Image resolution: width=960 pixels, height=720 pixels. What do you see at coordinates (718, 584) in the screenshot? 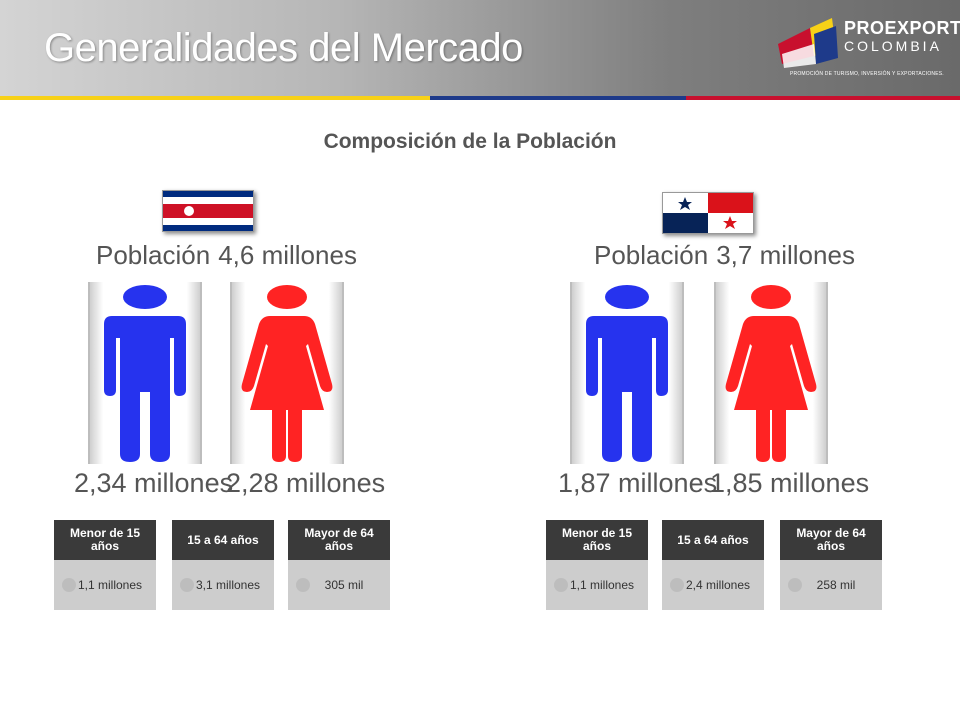
I see `age-box-value: 2,4 millones` at bounding box center [718, 584].